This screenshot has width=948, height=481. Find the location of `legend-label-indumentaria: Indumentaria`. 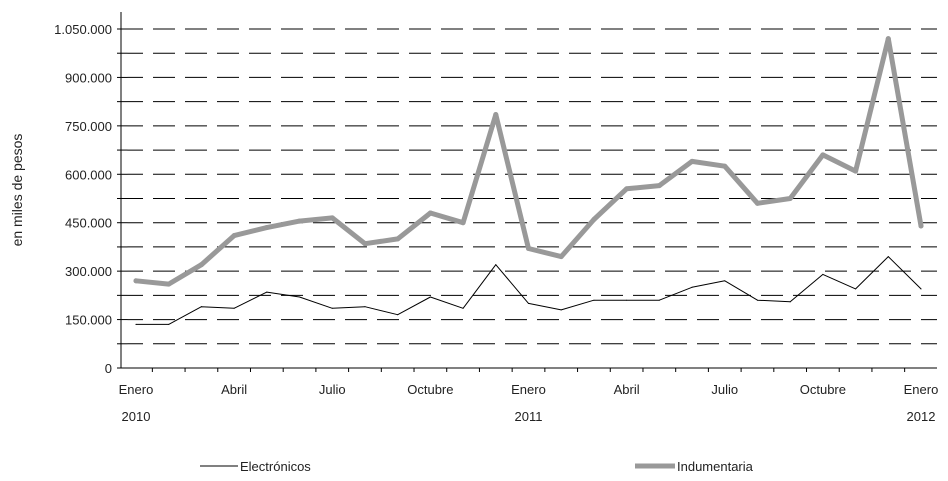

legend-label-indumentaria: Indumentaria is located at coordinates (715, 466).